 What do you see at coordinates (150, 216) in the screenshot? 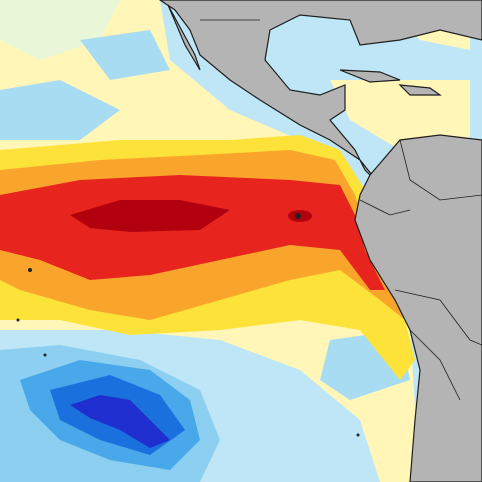
I see `dark-red-core` at bounding box center [150, 216].